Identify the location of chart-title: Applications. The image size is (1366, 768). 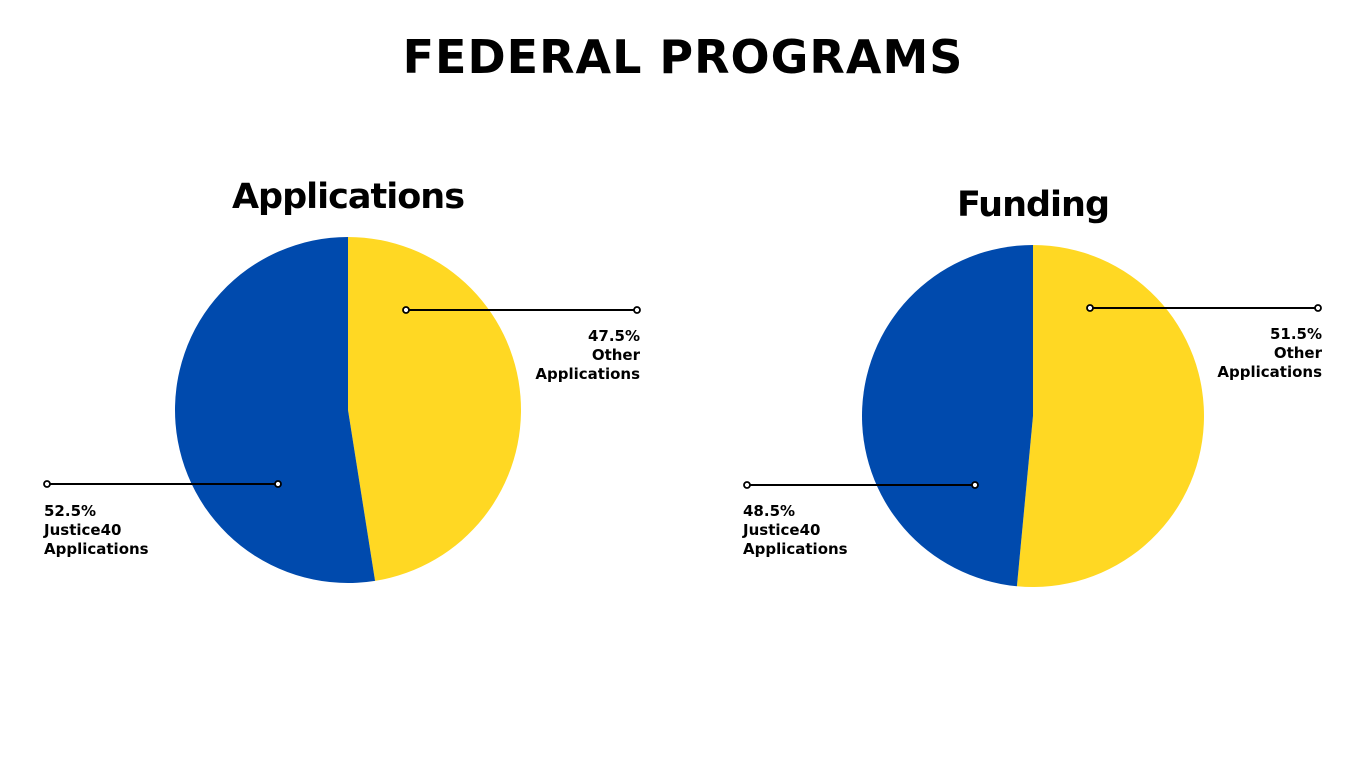
(348, 197).